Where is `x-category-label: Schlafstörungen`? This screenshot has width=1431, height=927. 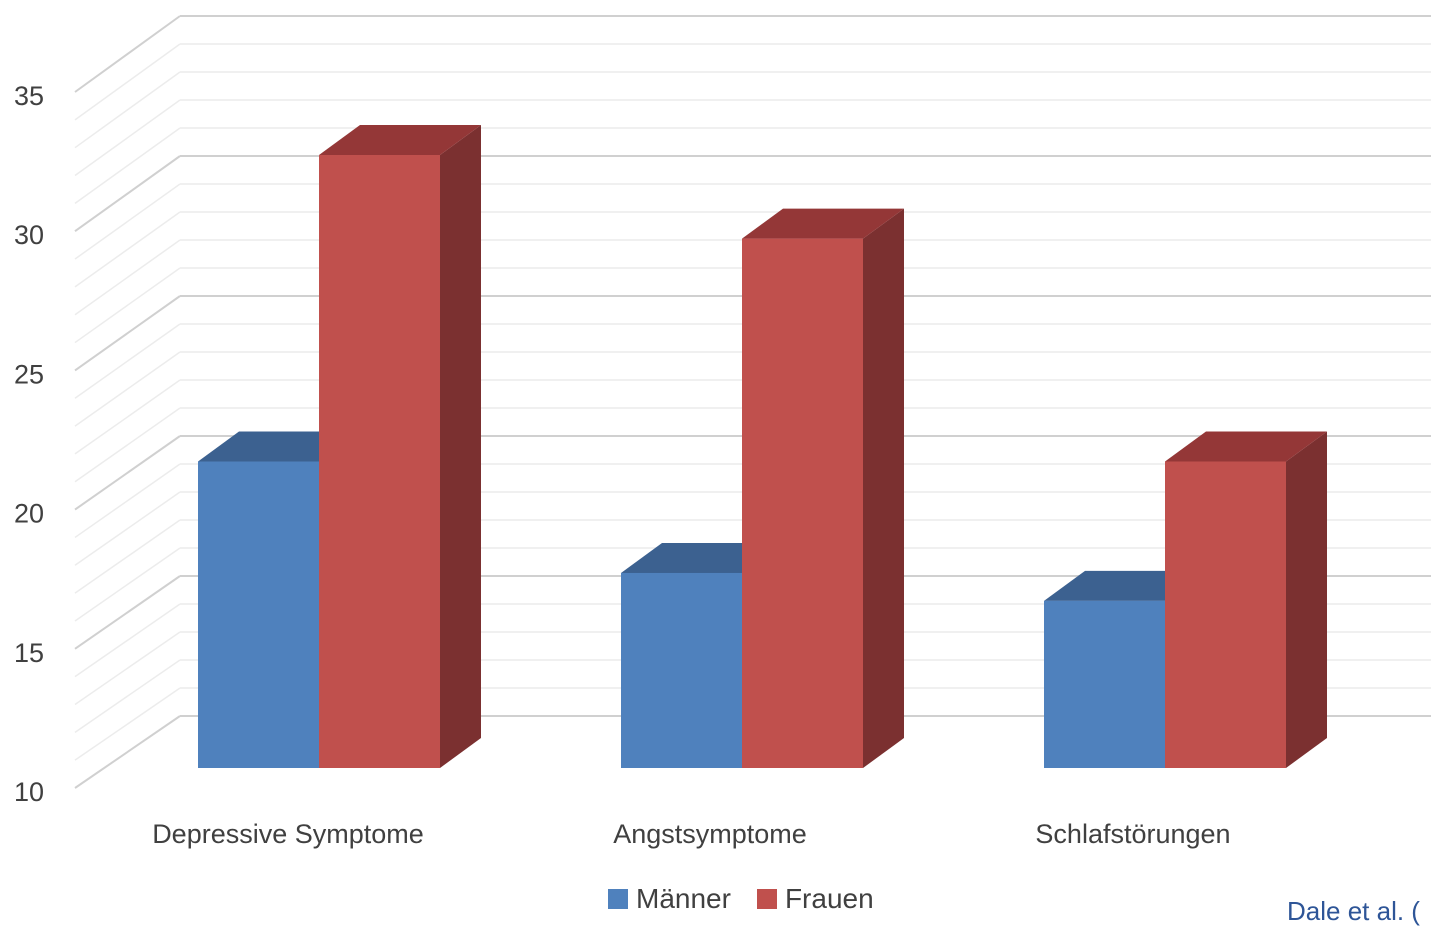 x-category-label: Schlafstörungen is located at coordinates (1132, 834).